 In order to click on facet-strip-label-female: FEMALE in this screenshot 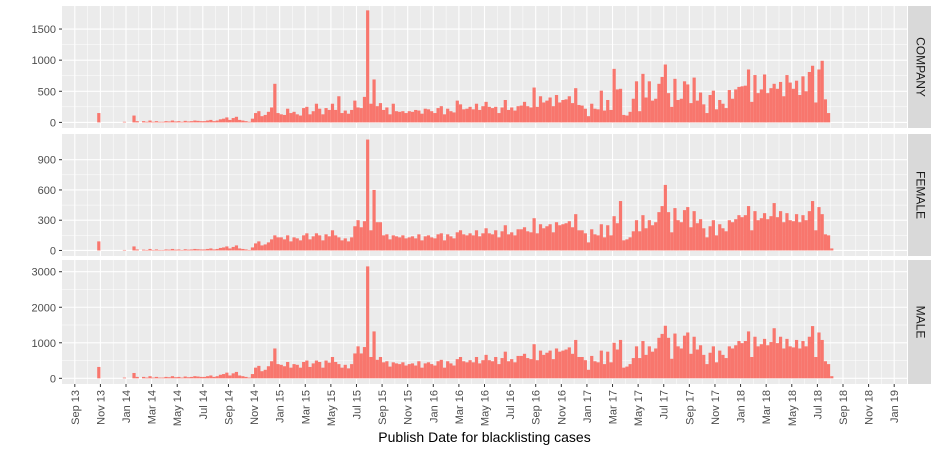, I will do `click(920, 195)`.